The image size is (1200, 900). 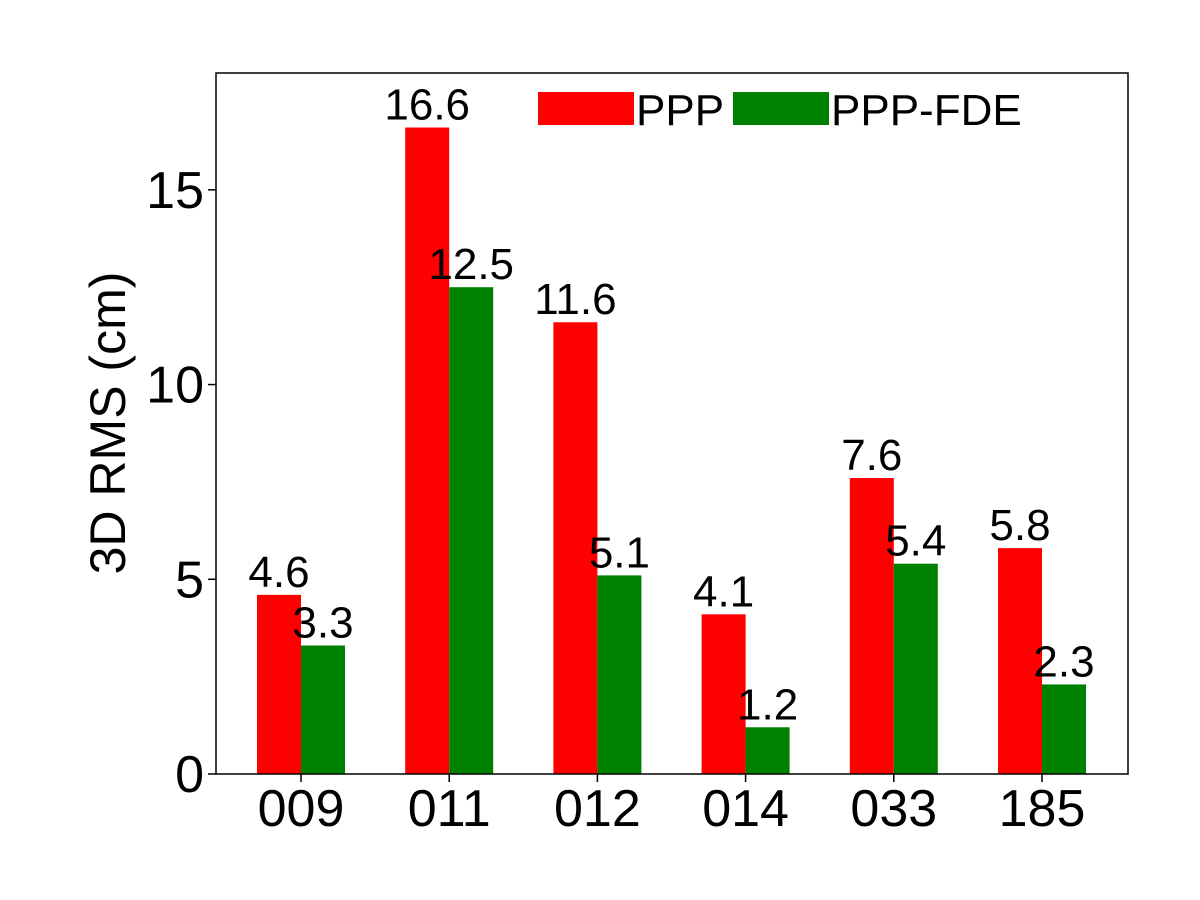 What do you see at coordinates (619, 552) in the screenshot?
I see `data-label: 5.1` at bounding box center [619, 552].